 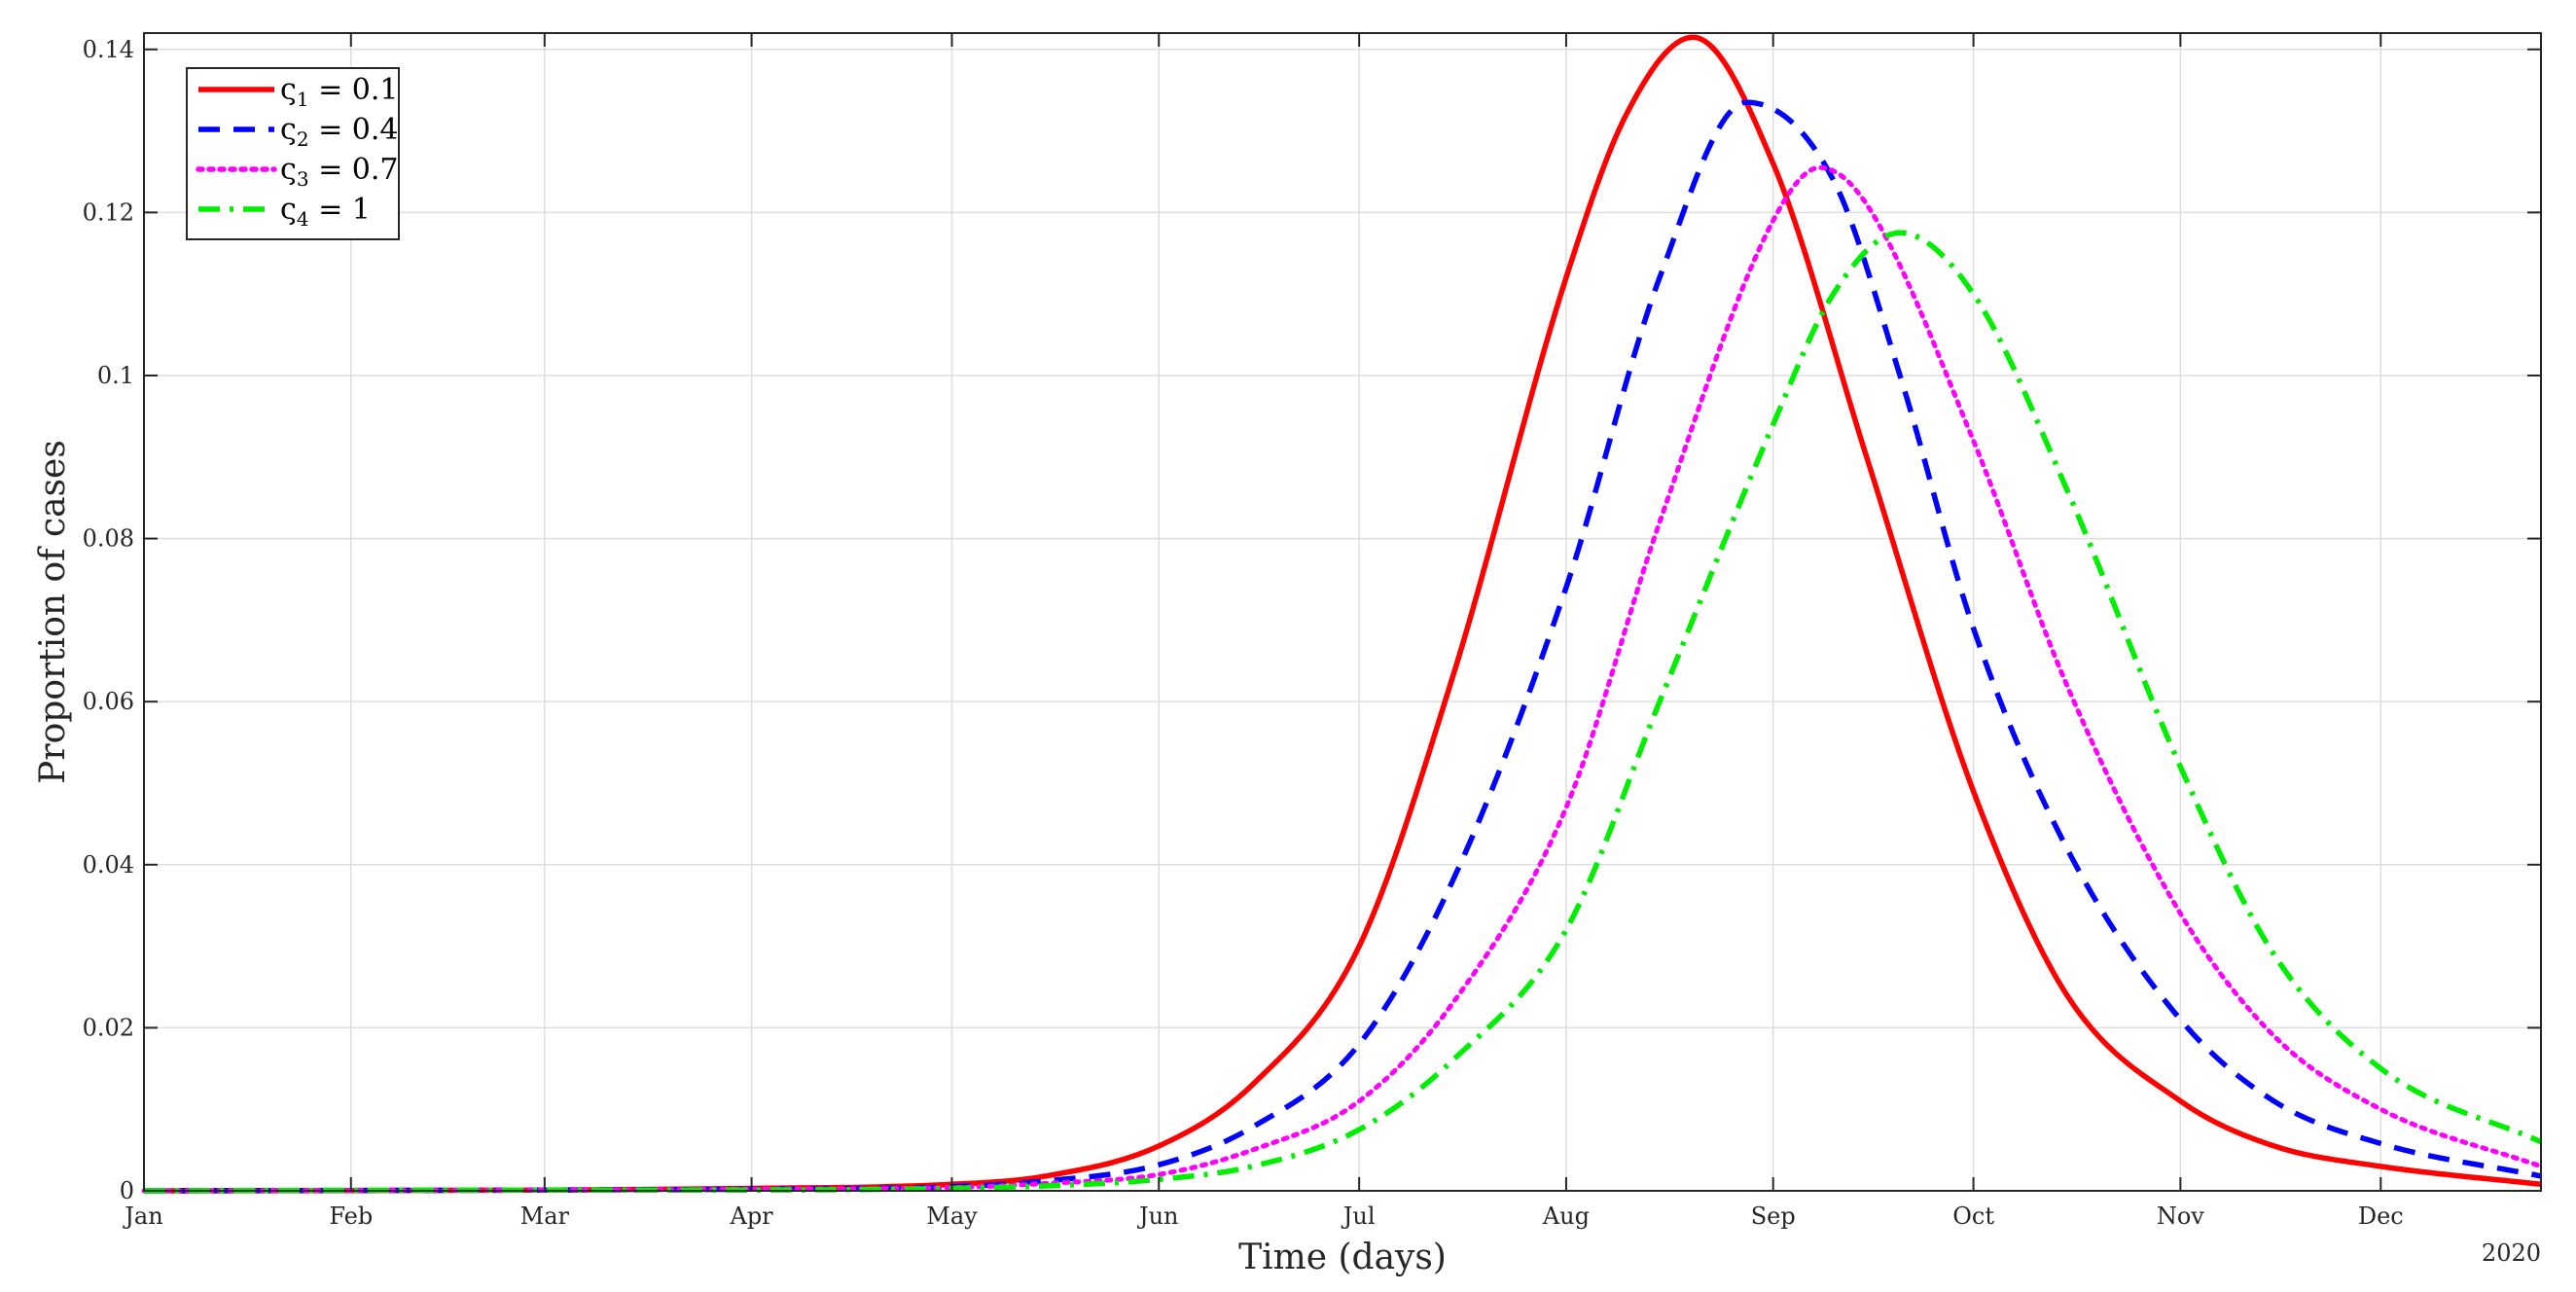 I want to click on y-tick-label: 0, so click(x=127, y=1191).